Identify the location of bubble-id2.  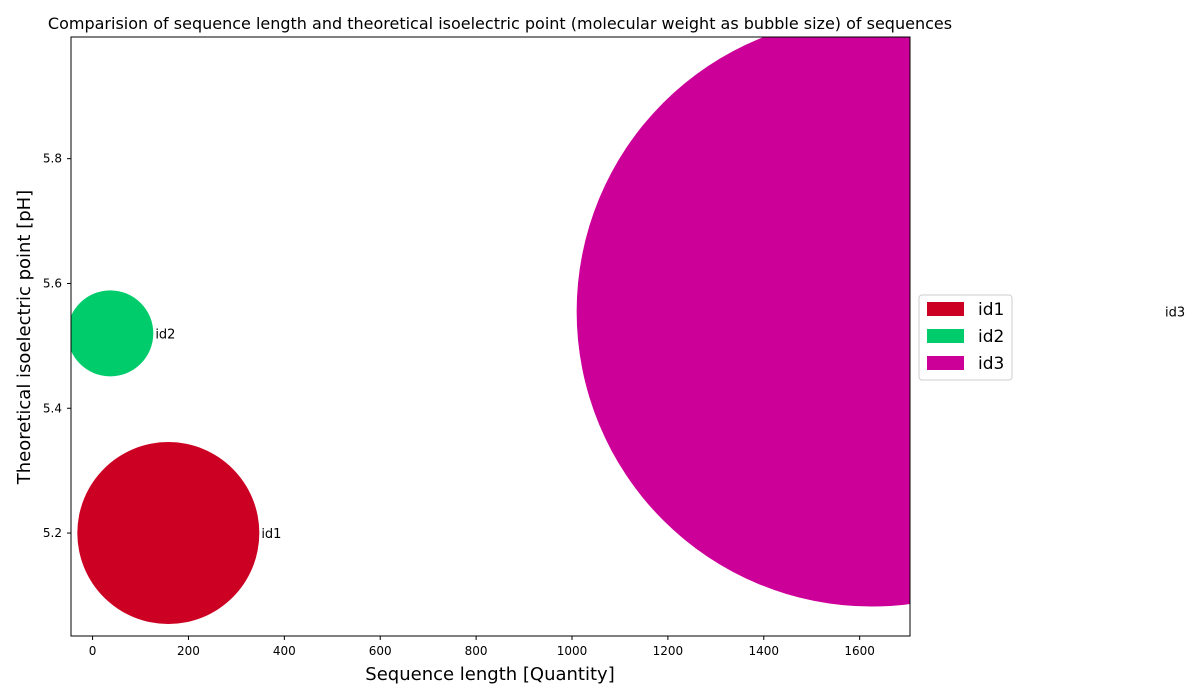
(112, 333).